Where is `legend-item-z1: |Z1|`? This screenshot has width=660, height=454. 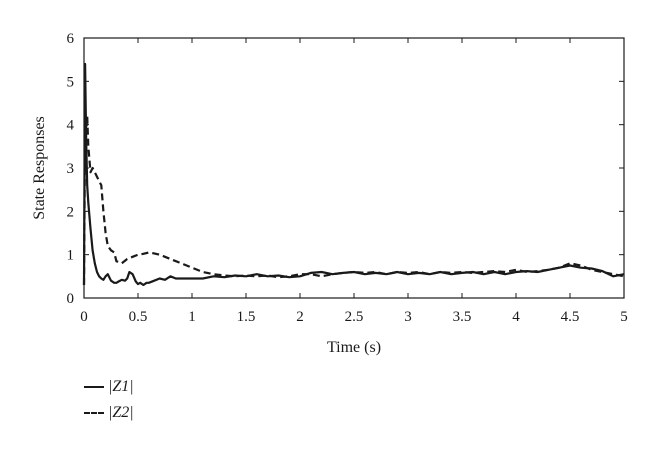
legend-item-z1: |Z1| is located at coordinates (109, 387).